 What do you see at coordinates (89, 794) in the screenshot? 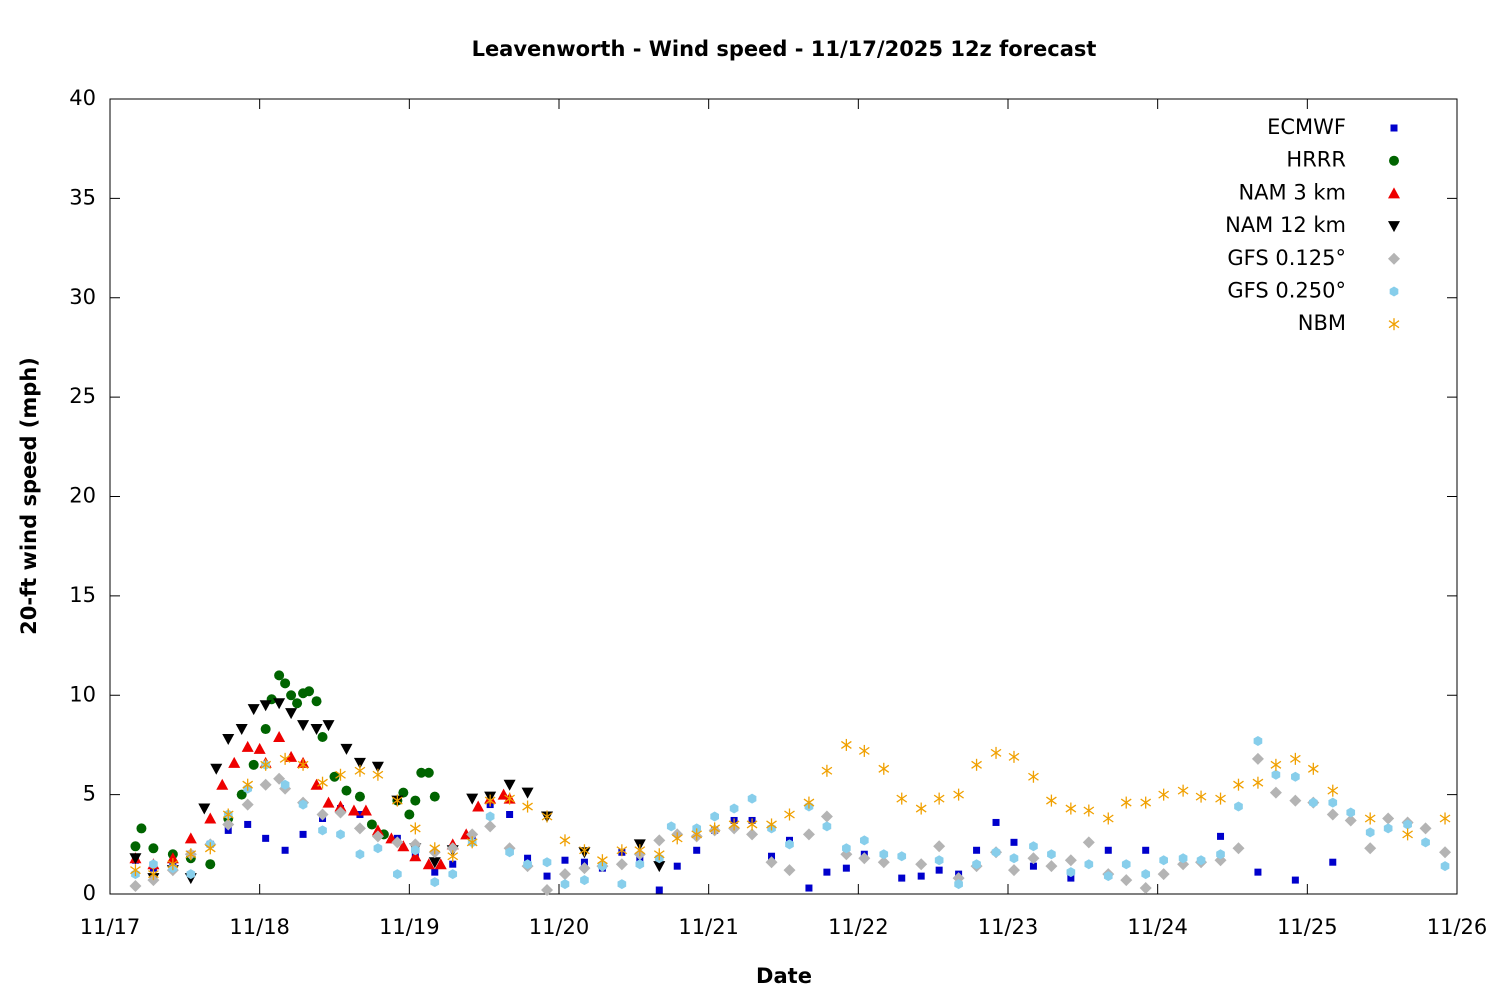
I see `y-tick-label: 5` at bounding box center [89, 794].